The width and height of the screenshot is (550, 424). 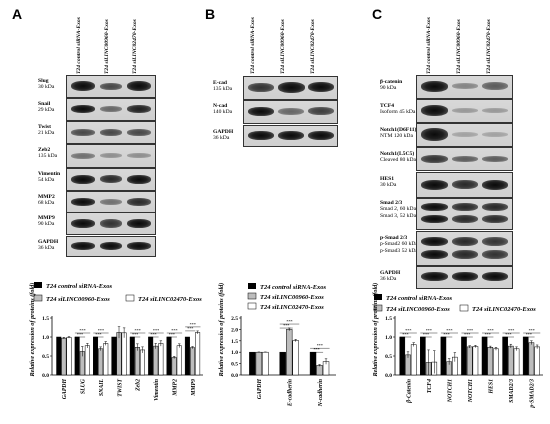 What do you see at coordinates (252, 306) in the screenshot?
I see `legend-b-si2470-swatch` at bounding box center [252, 306].